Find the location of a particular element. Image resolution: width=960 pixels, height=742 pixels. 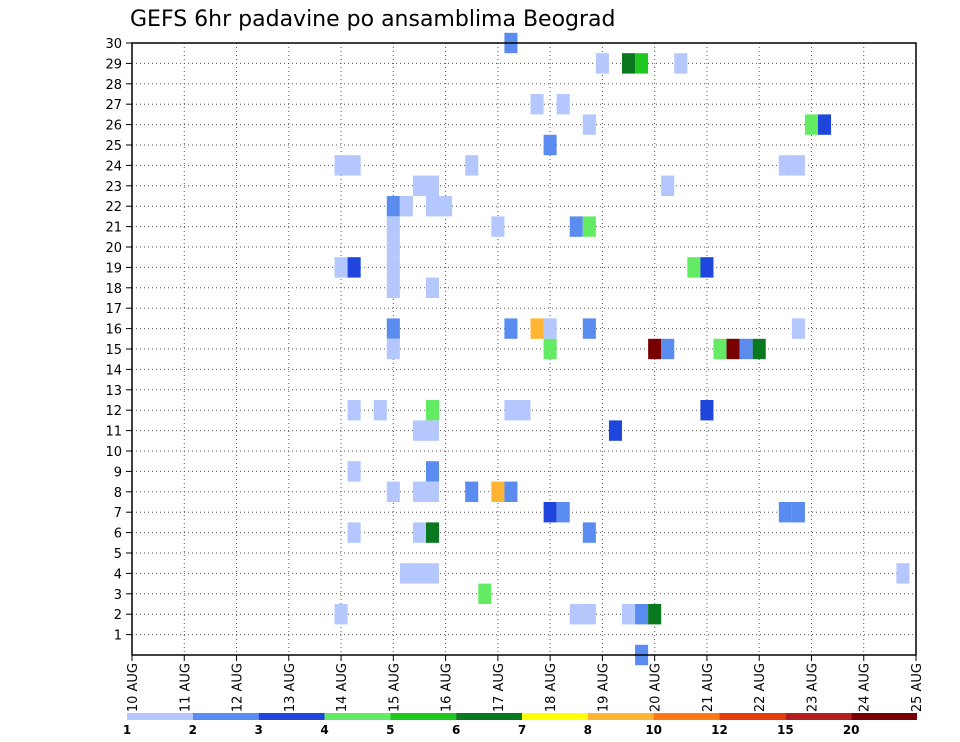

colorbar-label: 5 is located at coordinates (390, 730).